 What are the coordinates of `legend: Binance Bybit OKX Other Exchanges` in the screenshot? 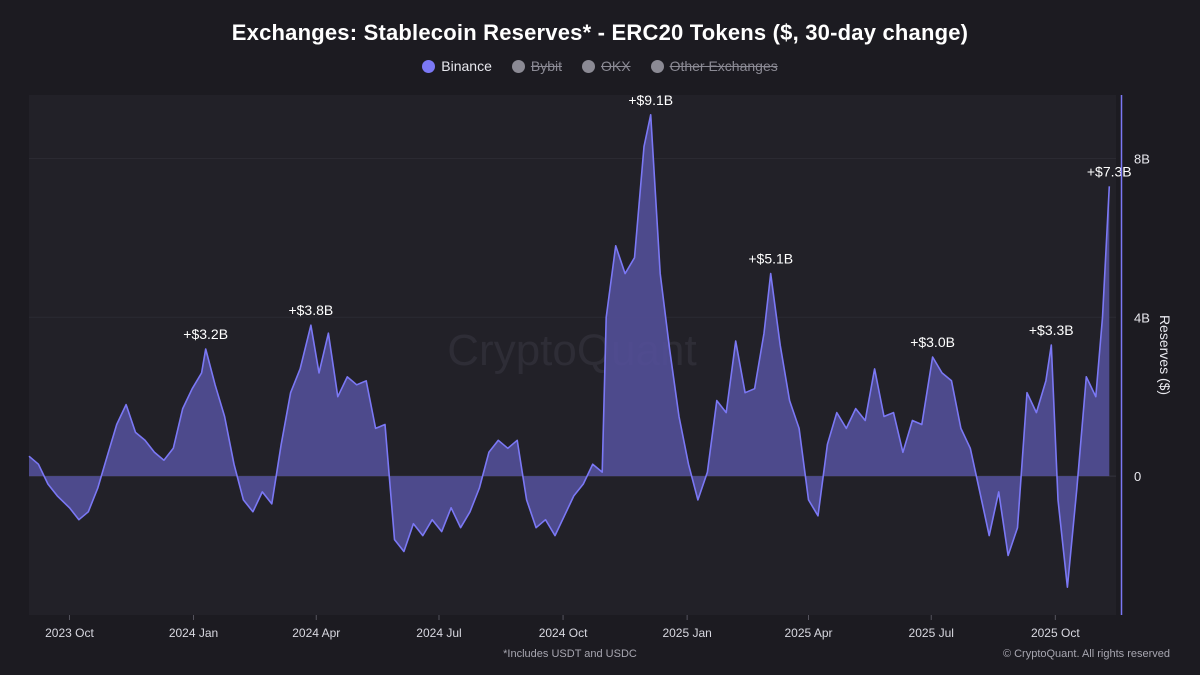 It's located at (600, 66).